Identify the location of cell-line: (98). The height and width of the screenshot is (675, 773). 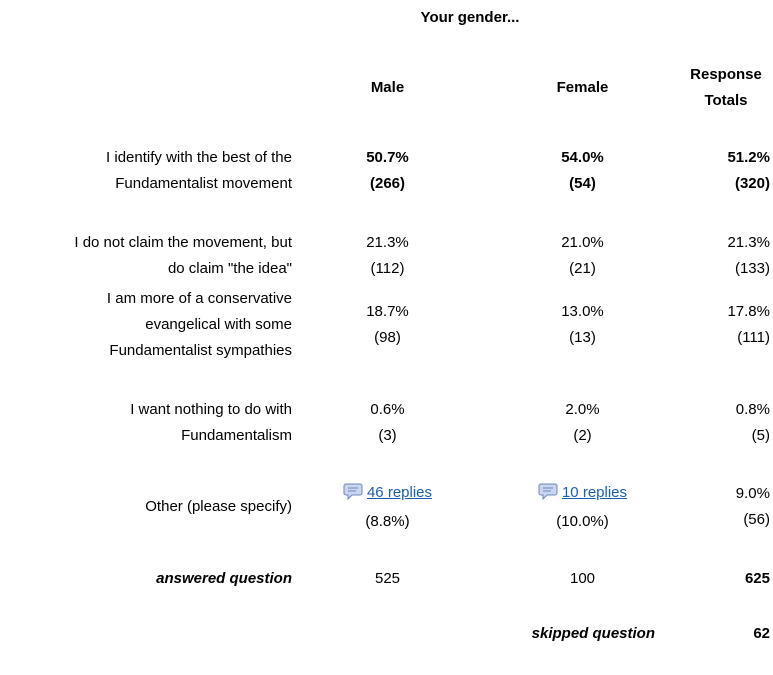
(387, 337).